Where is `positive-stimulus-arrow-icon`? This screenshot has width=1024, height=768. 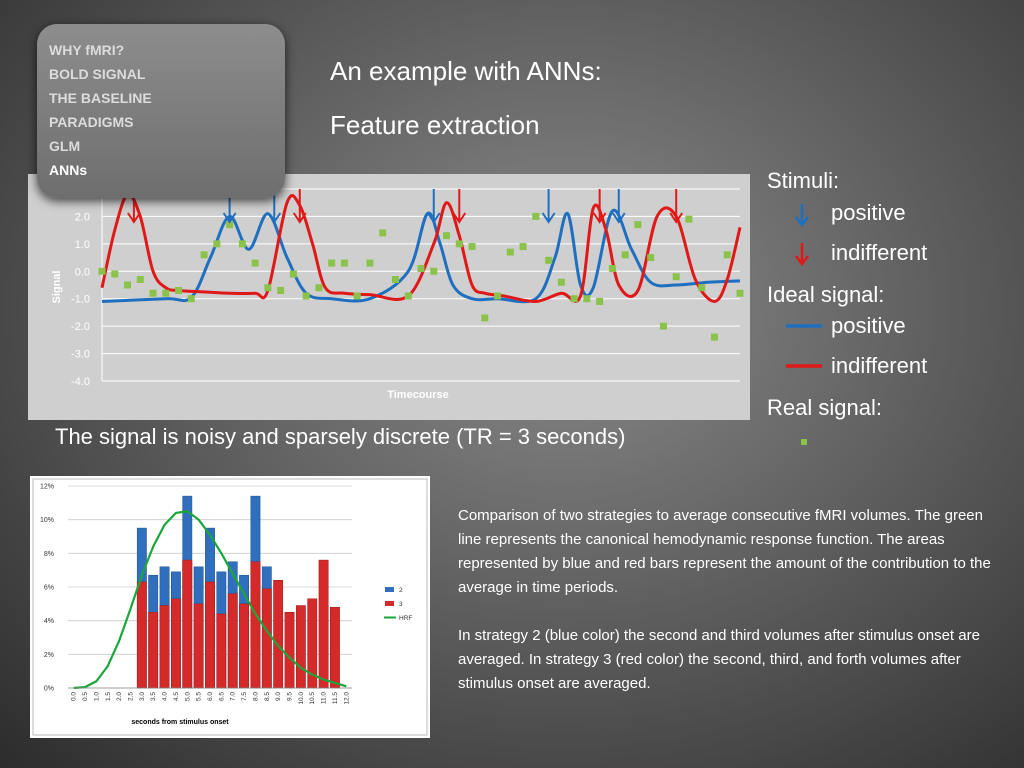 positive-stimulus-arrow-icon is located at coordinates (802, 216).